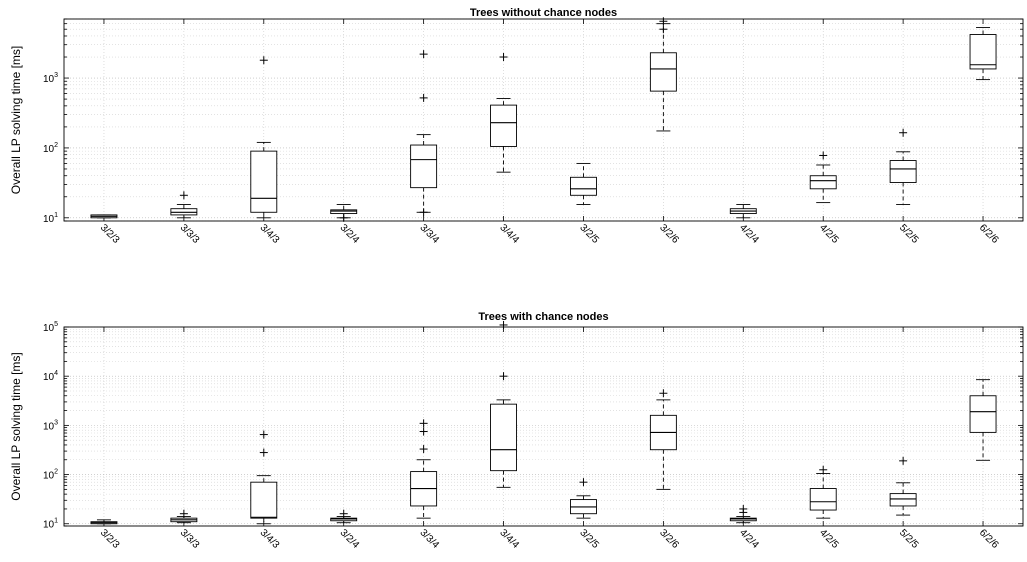  Describe the element at coordinates (430, 539) in the screenshot. I see `x-tick-label: 3/3/4` at that location.